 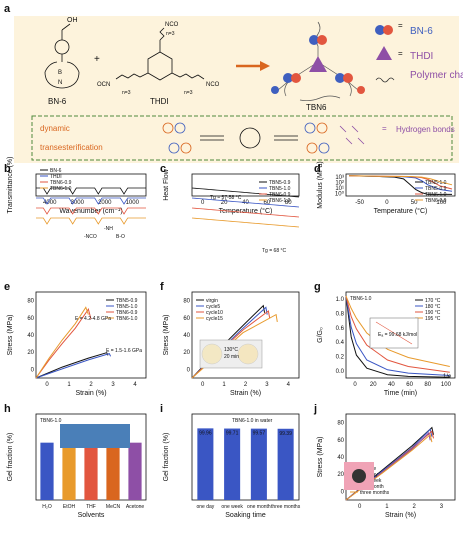 What do you see at coordinates (339, 189) in the screenshot?
I see `panel-d-ytick: 10¹` at bounding box center [339, 189].